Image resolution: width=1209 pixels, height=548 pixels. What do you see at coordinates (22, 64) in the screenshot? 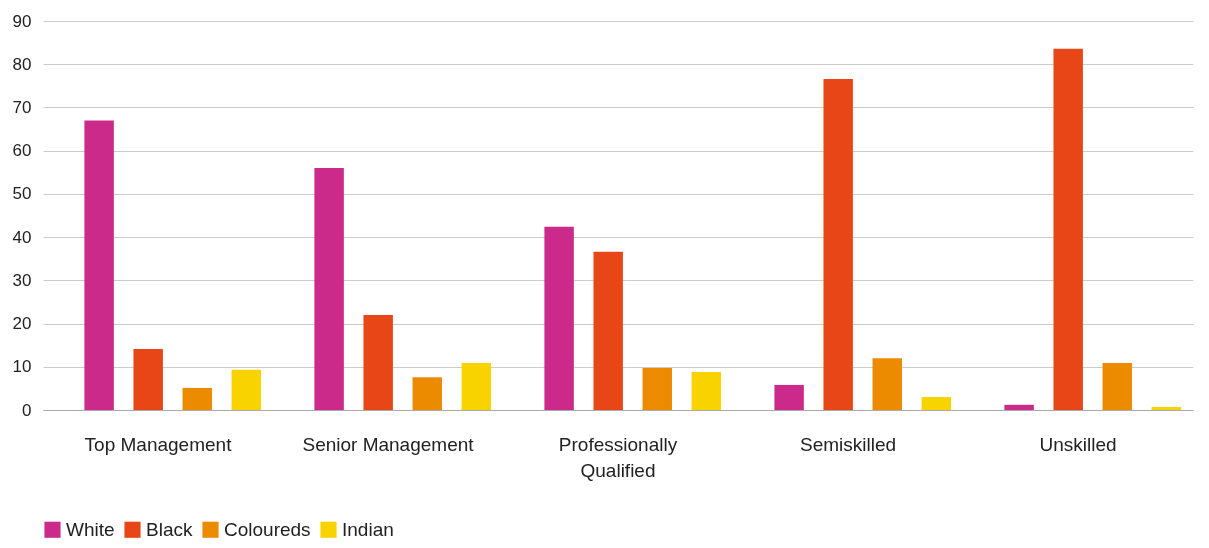
I see `y-tick-label: 80` at bounding box center [22, 64].